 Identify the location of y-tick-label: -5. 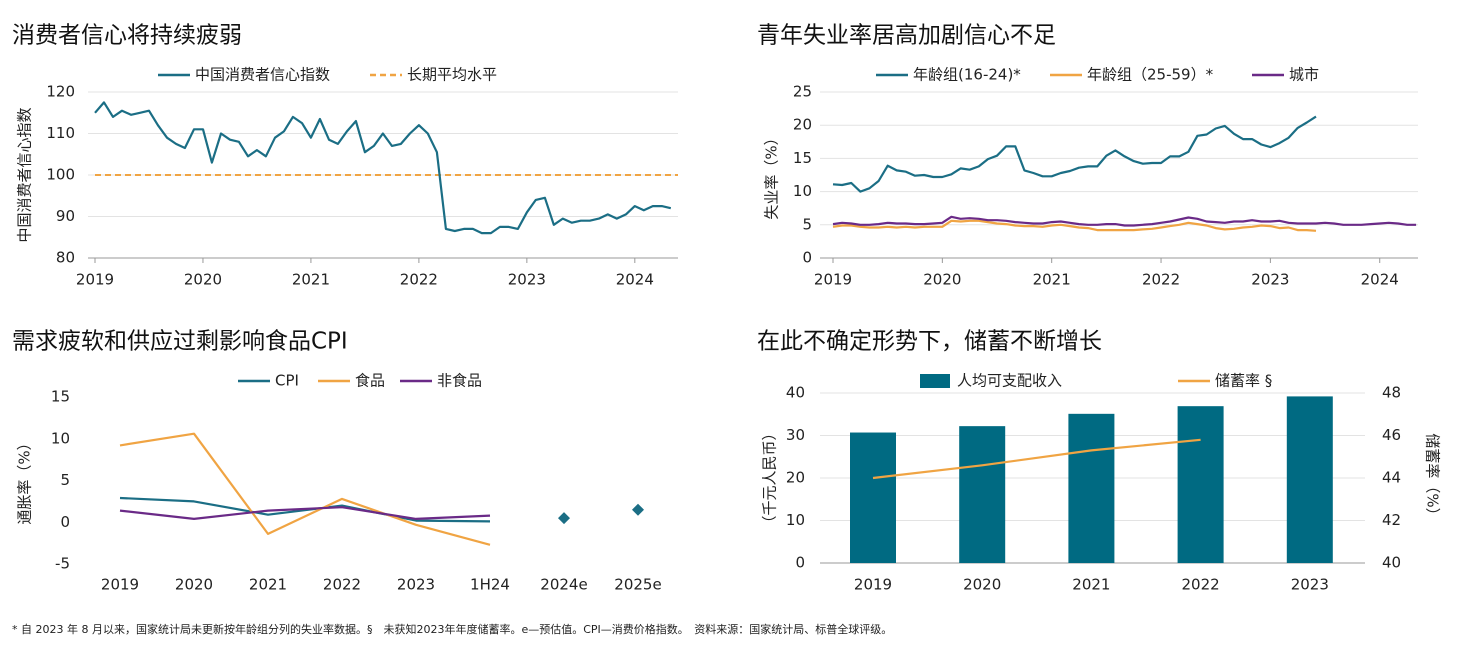
(62, 564).